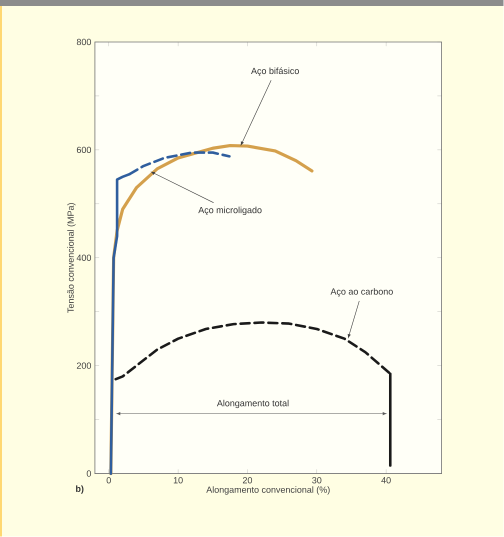  Describe the element at coordinates (362, 292) in the screenshot. I see `annotation: Aço ao carbono` at that location.